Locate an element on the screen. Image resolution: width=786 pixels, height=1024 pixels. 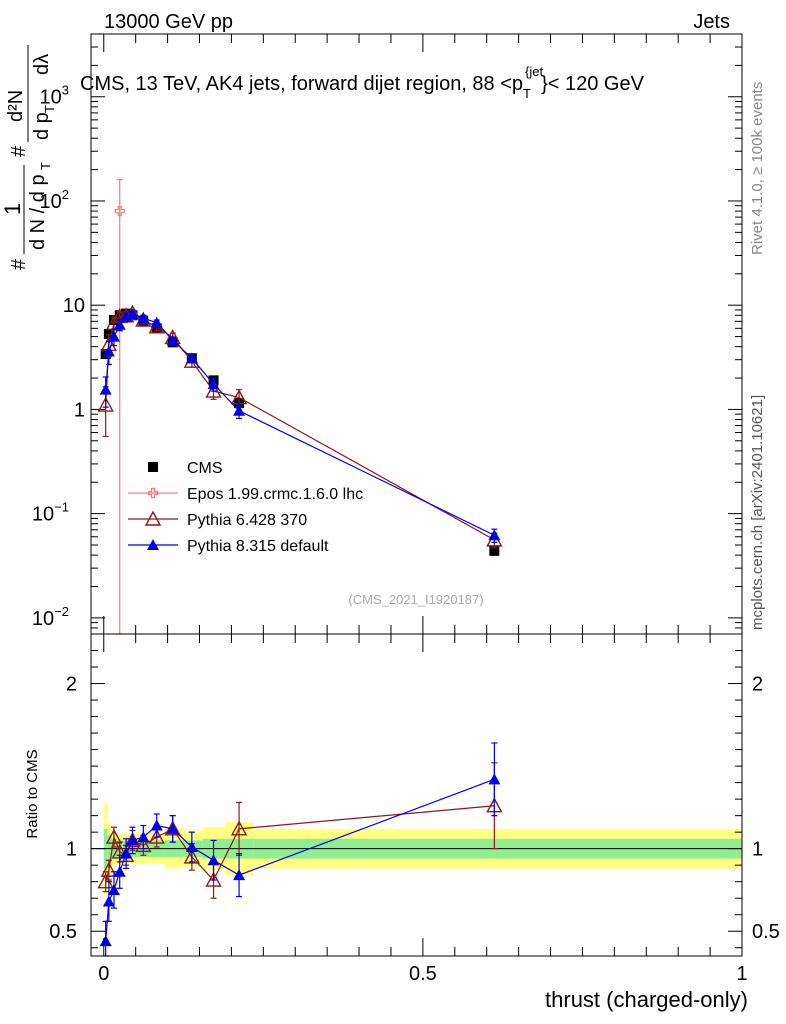
legend-item: Epos 1.99.crmc.1.6.0 lhc is located at coordinates (245, 494).